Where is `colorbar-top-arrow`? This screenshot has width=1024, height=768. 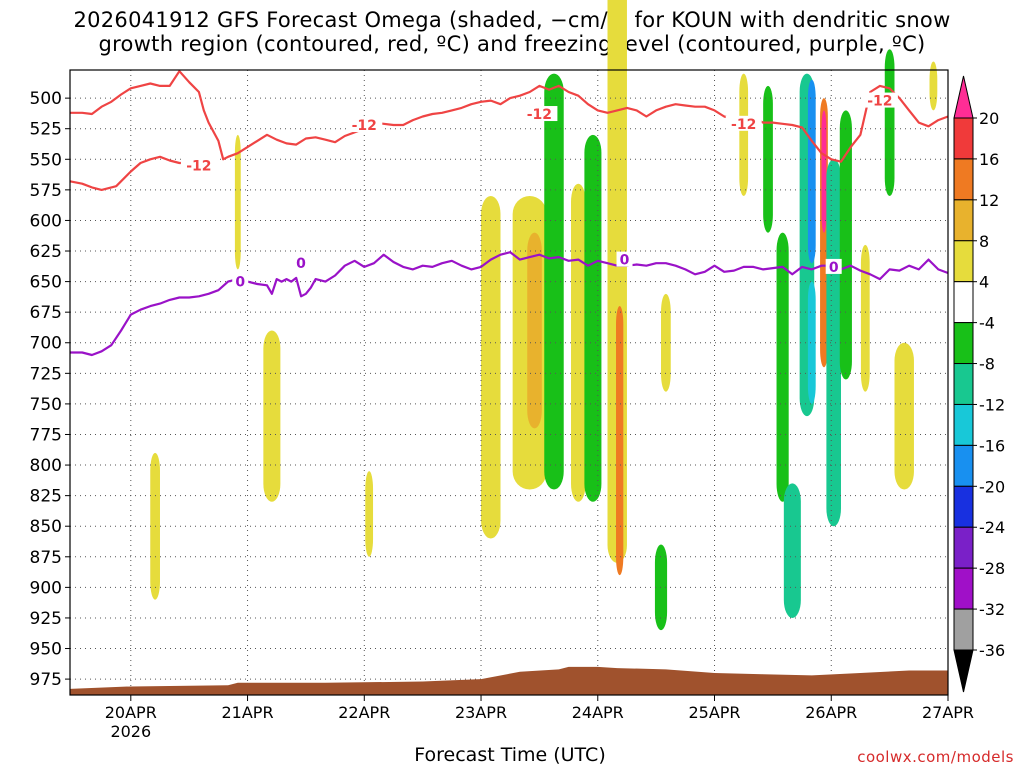 colorbar-top-arrow is located at coordinates (963, 97).